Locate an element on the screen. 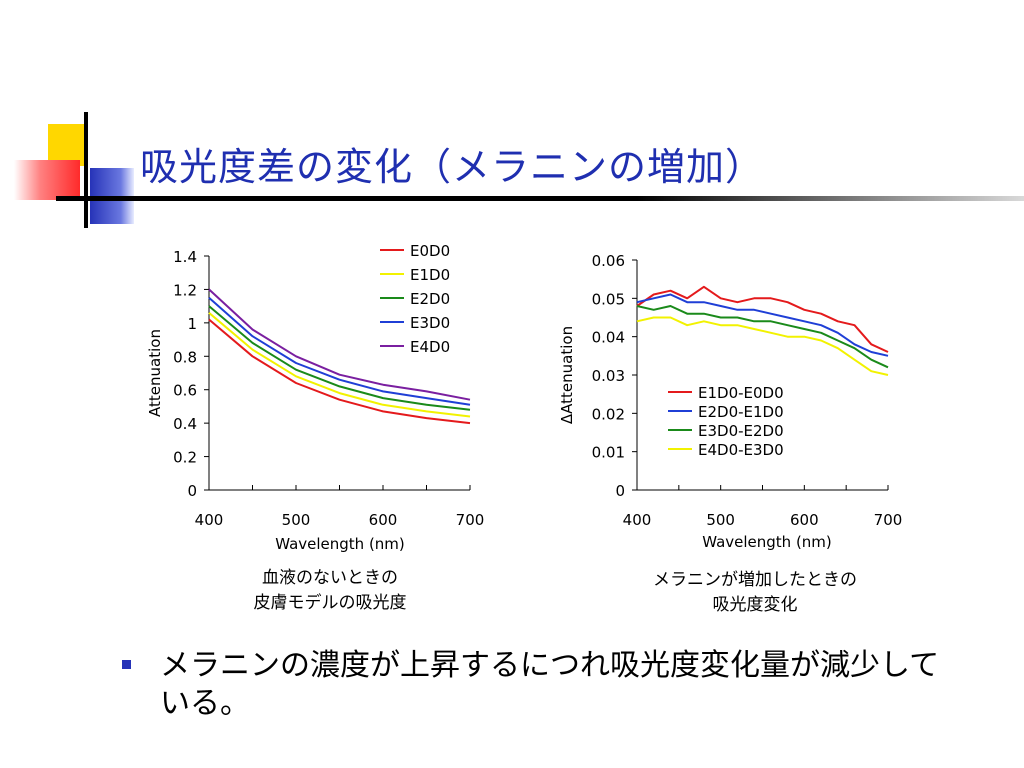 The width and height of the screenshot is (1024, 768). chart1-xtick-label: 700 is located at coordinates (470, 520).